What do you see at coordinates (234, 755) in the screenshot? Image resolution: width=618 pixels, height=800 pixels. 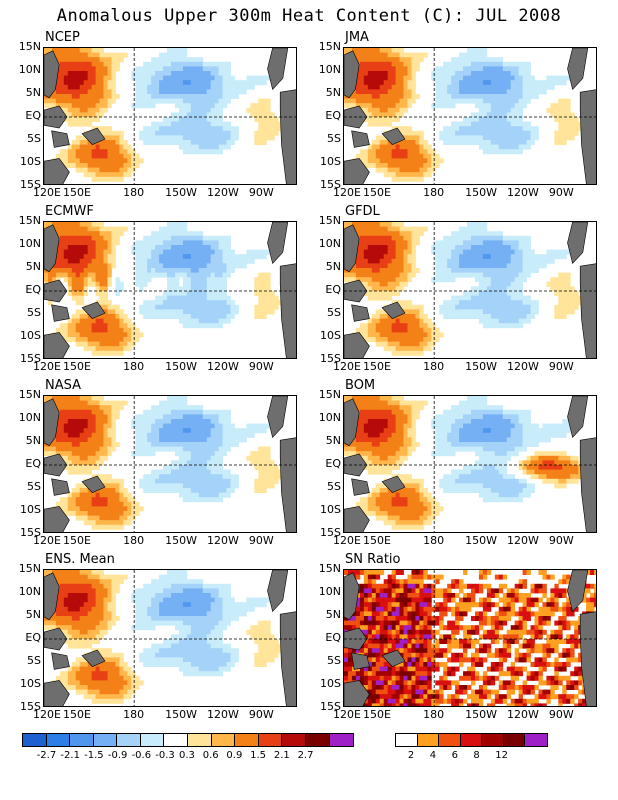 I see `anomaly-colorbar-label: 0.9` at bounding box center [234, 755].